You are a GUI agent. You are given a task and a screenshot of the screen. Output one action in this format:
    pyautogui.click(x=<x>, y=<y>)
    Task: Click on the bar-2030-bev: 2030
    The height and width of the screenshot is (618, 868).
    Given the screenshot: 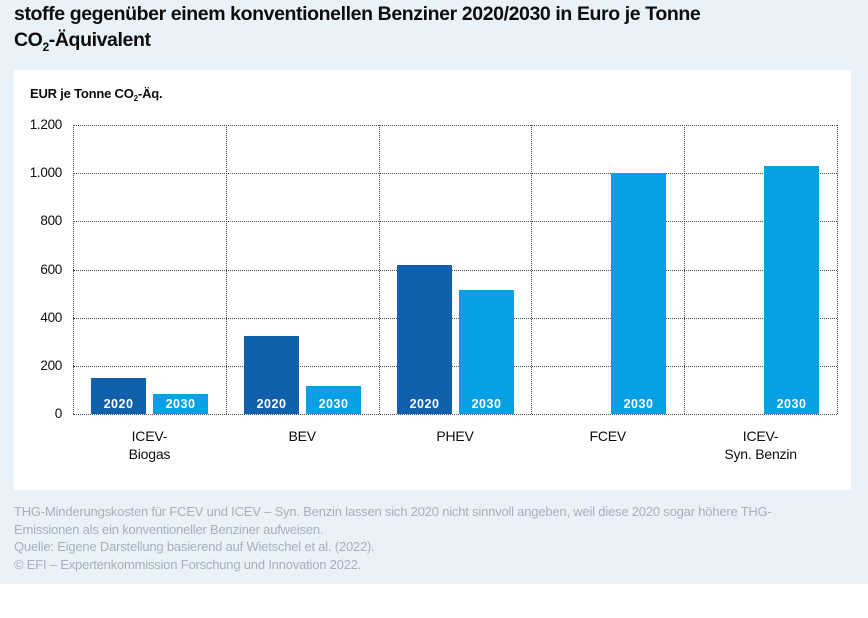 What is the action you would take?
    pyautogui.click(x=333, y=400)
    